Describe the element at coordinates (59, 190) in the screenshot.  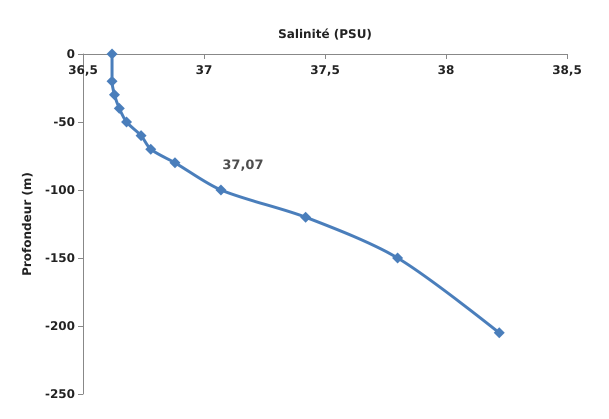
I see `y-tick-label: -100` at that location.